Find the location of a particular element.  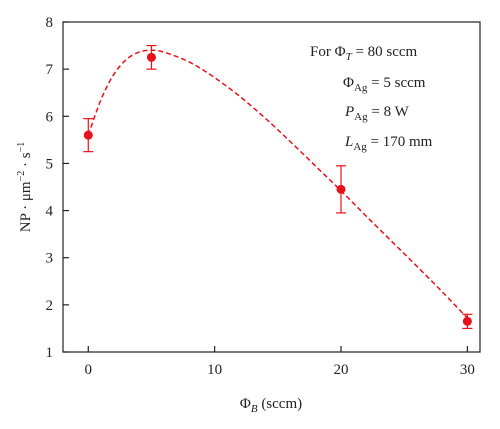

x-tick-label: 30 is located at coordinates (467, 370).